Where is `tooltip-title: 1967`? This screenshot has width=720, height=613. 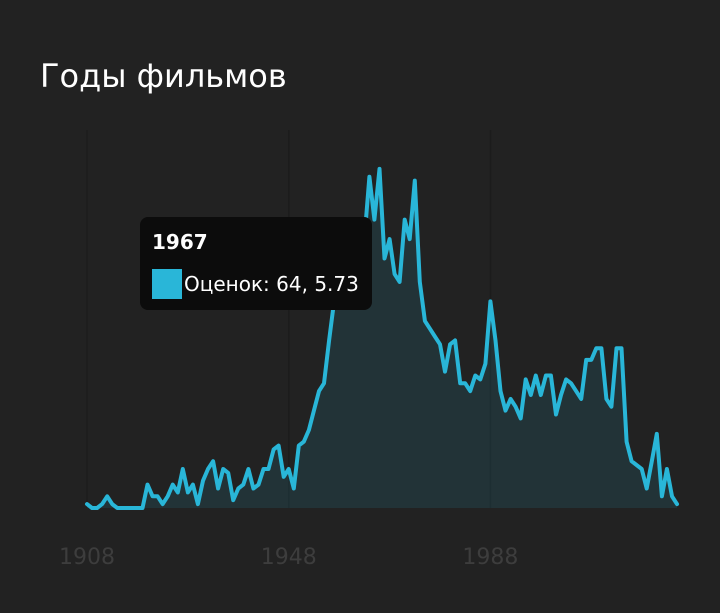
tooltip-title: 1967 is located at coordinates (180, 242).